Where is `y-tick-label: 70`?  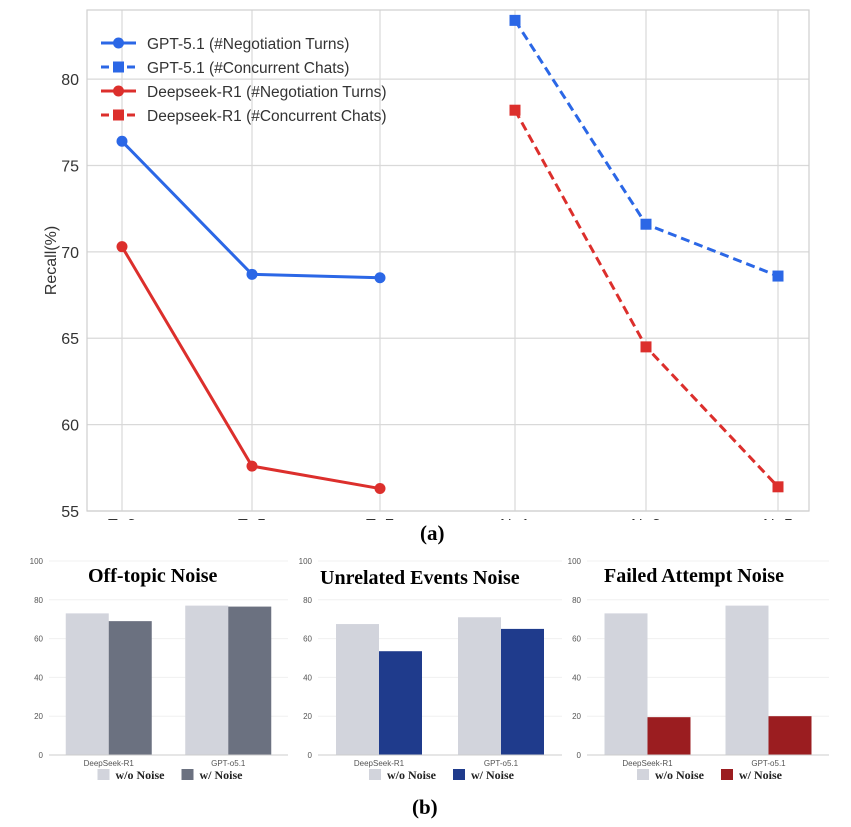
y-tick-label: 70 is located at coordinates (70, 253).